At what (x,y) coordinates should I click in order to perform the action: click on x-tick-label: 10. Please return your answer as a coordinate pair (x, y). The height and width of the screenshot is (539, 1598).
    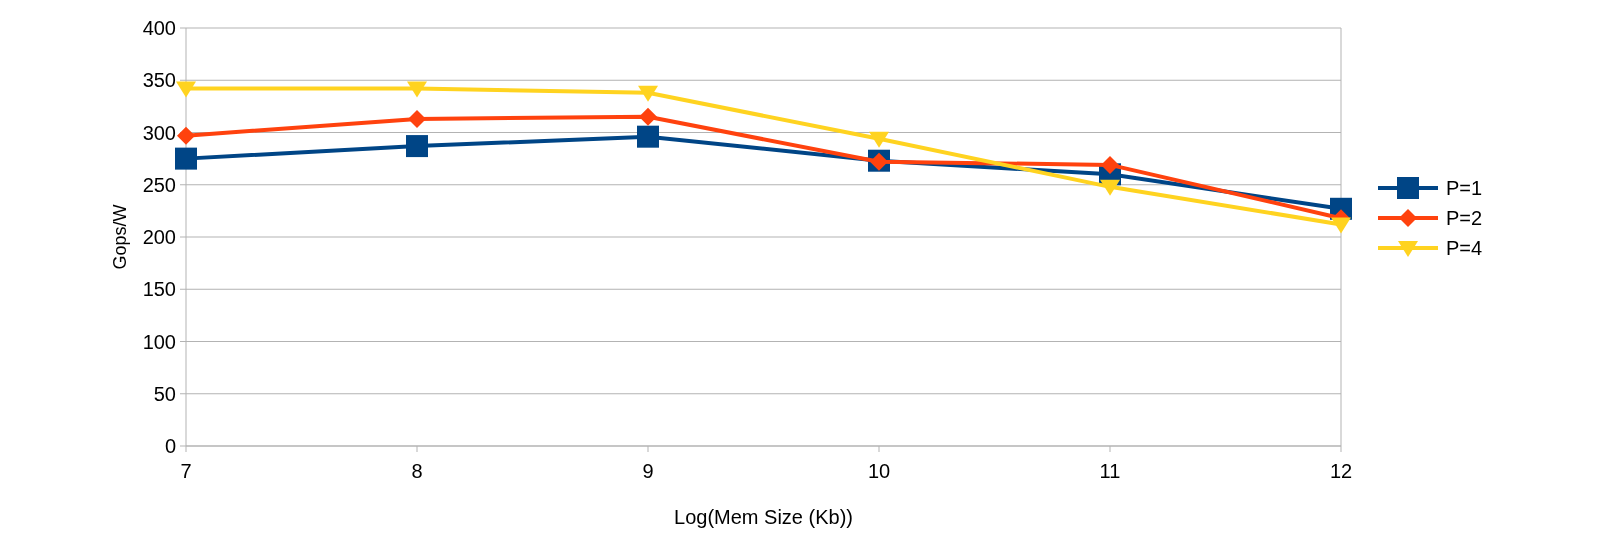
    Looking at the image, I should click on (879, 471).